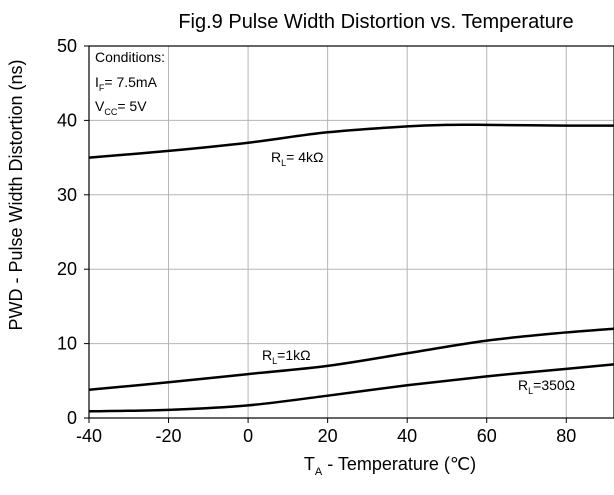 The width and height of the screenshot is (614, 495). Describe the element at coordinates (487, 436) in the screenshot. I see `x-tick-label: 60` at that location.